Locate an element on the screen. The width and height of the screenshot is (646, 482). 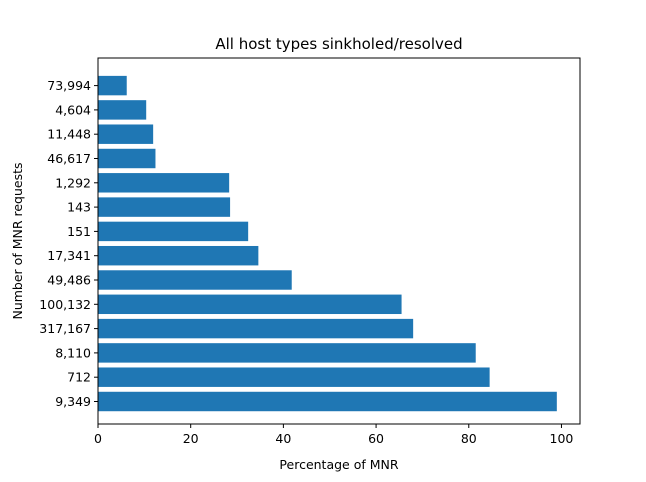
y-tick-label: 46,617 is located at coordinates (69, 158).